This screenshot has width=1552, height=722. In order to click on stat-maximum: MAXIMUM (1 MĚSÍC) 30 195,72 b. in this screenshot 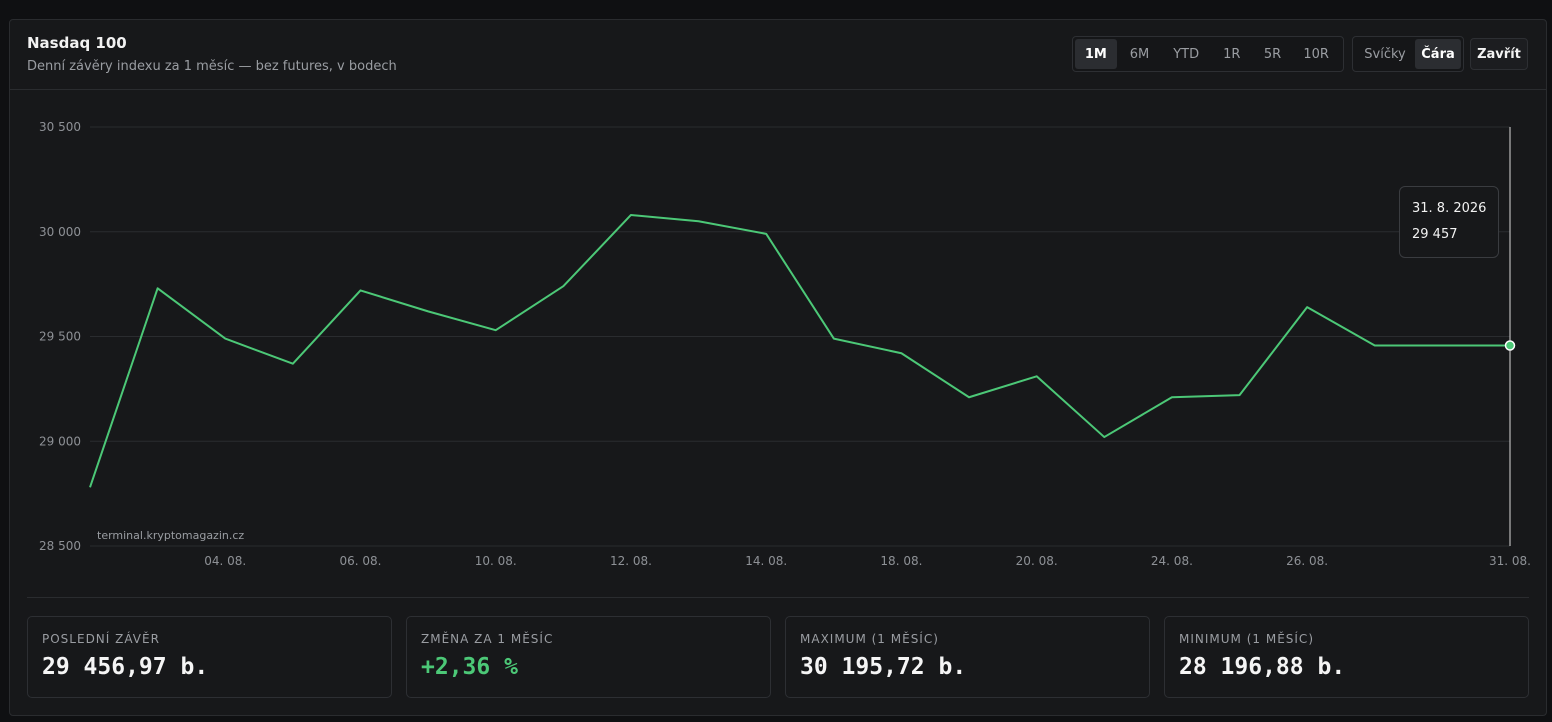, I will do `click(967, 657)`.